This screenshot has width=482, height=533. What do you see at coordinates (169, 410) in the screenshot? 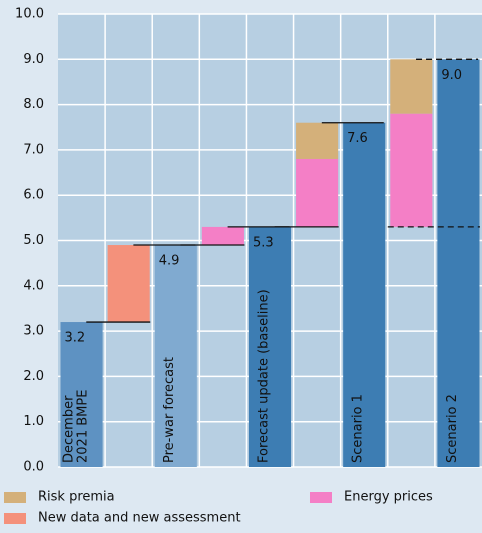
I see `category-label: Pre-war forecast` at bounding box center [169, 410].